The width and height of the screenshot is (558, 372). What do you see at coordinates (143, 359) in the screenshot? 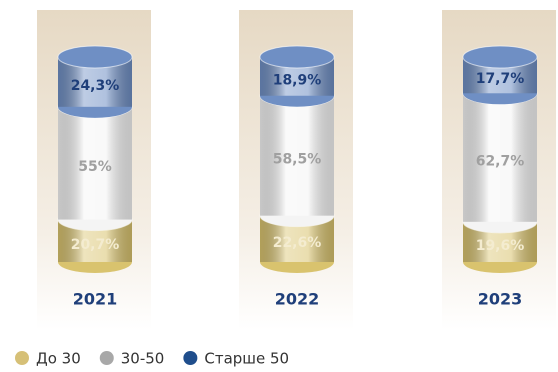
I see `legend-label: 30-50` at bounding box center [143, 359].